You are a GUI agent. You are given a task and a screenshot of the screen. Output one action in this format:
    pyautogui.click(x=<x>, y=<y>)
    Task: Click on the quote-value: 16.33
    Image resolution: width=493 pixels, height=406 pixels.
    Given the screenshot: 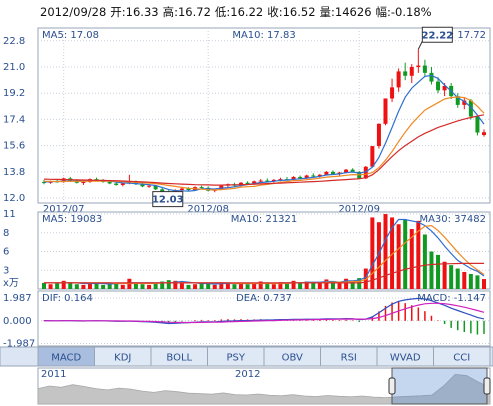 What is the action you would take?
    pyautogui.click(x=142, y=12)
    